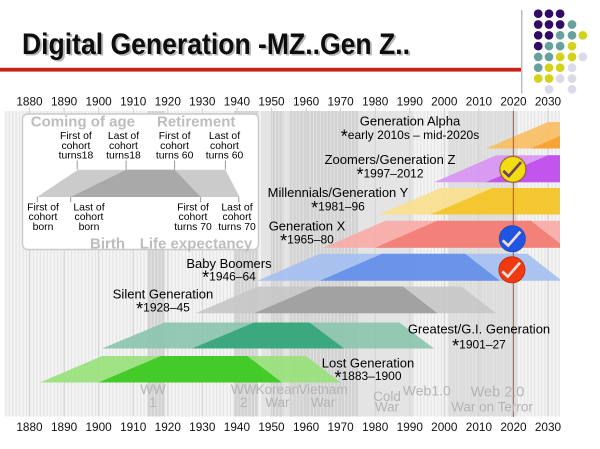 This screenshot has width=600, height=449. Describe the element at coordinates (479, 329) in the screenshot. I see `svg-text: Greatest/G.I. Generation` at that location.